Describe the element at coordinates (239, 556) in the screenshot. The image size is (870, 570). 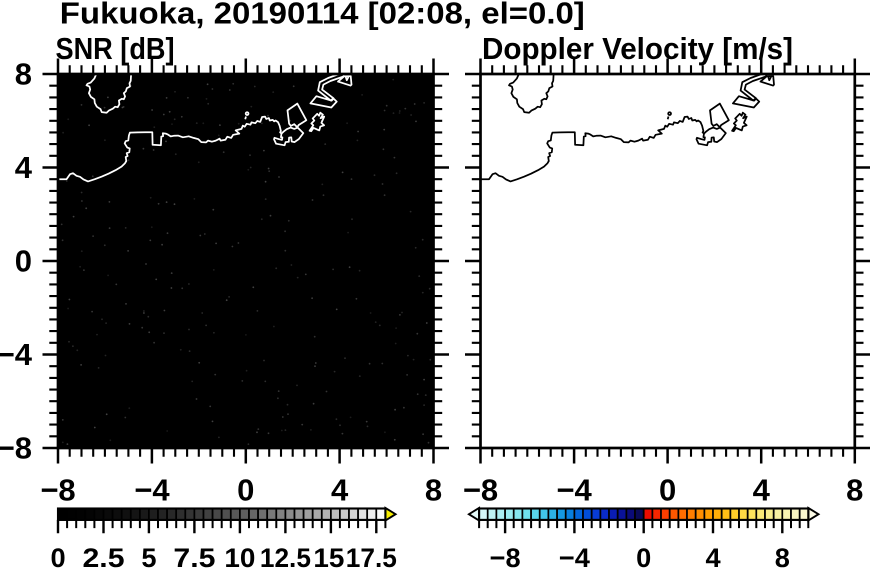
I see `svg-text: 10` at that location.